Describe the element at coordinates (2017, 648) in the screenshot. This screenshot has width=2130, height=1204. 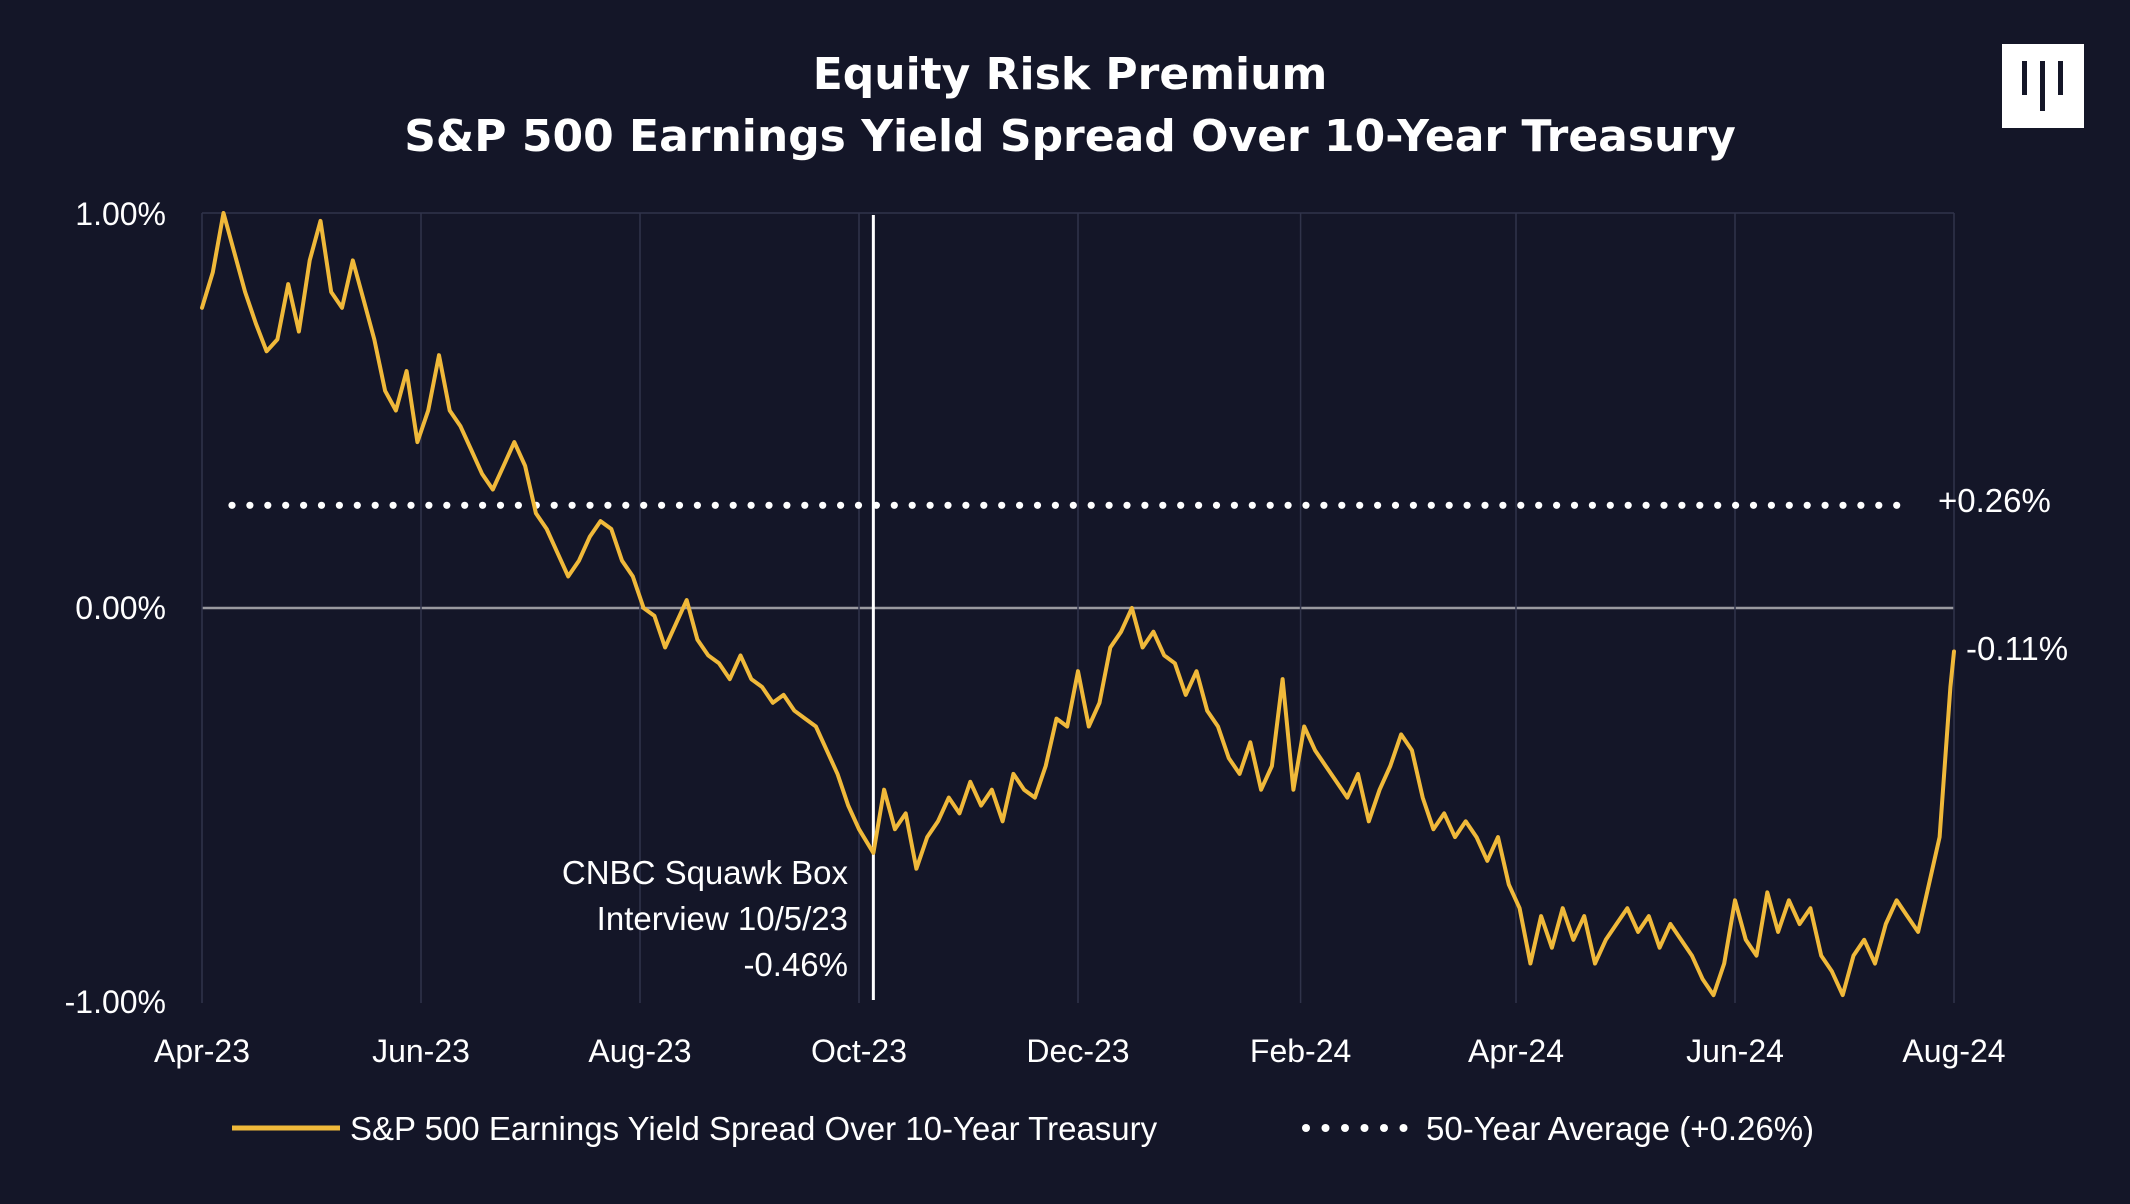
I see `last-value-label: -0.11%` at that location.